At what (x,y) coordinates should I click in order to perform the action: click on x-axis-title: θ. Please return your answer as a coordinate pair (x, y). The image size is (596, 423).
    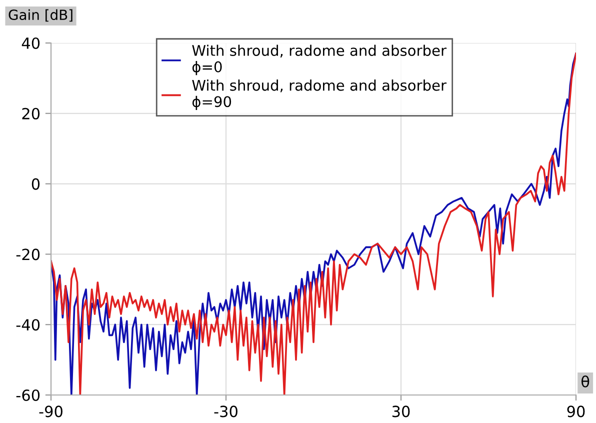
    Looking at the image, I should click on (585, 381).